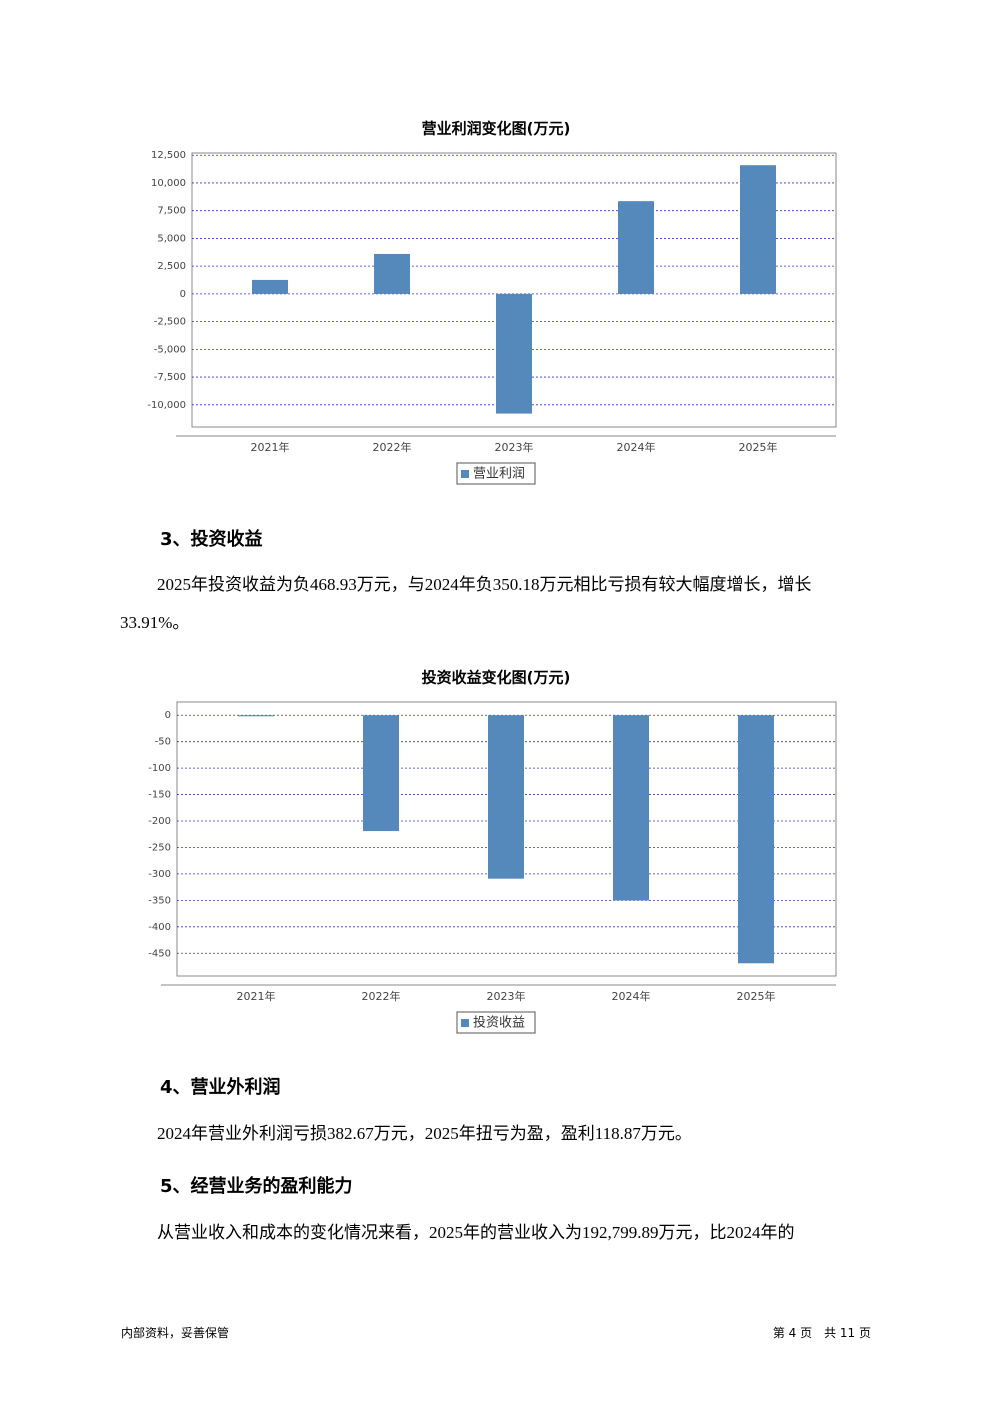 The width and height of the screenshot is (992, 1403). I want to click on legend-label: 投资收益, so click(499, 1023).